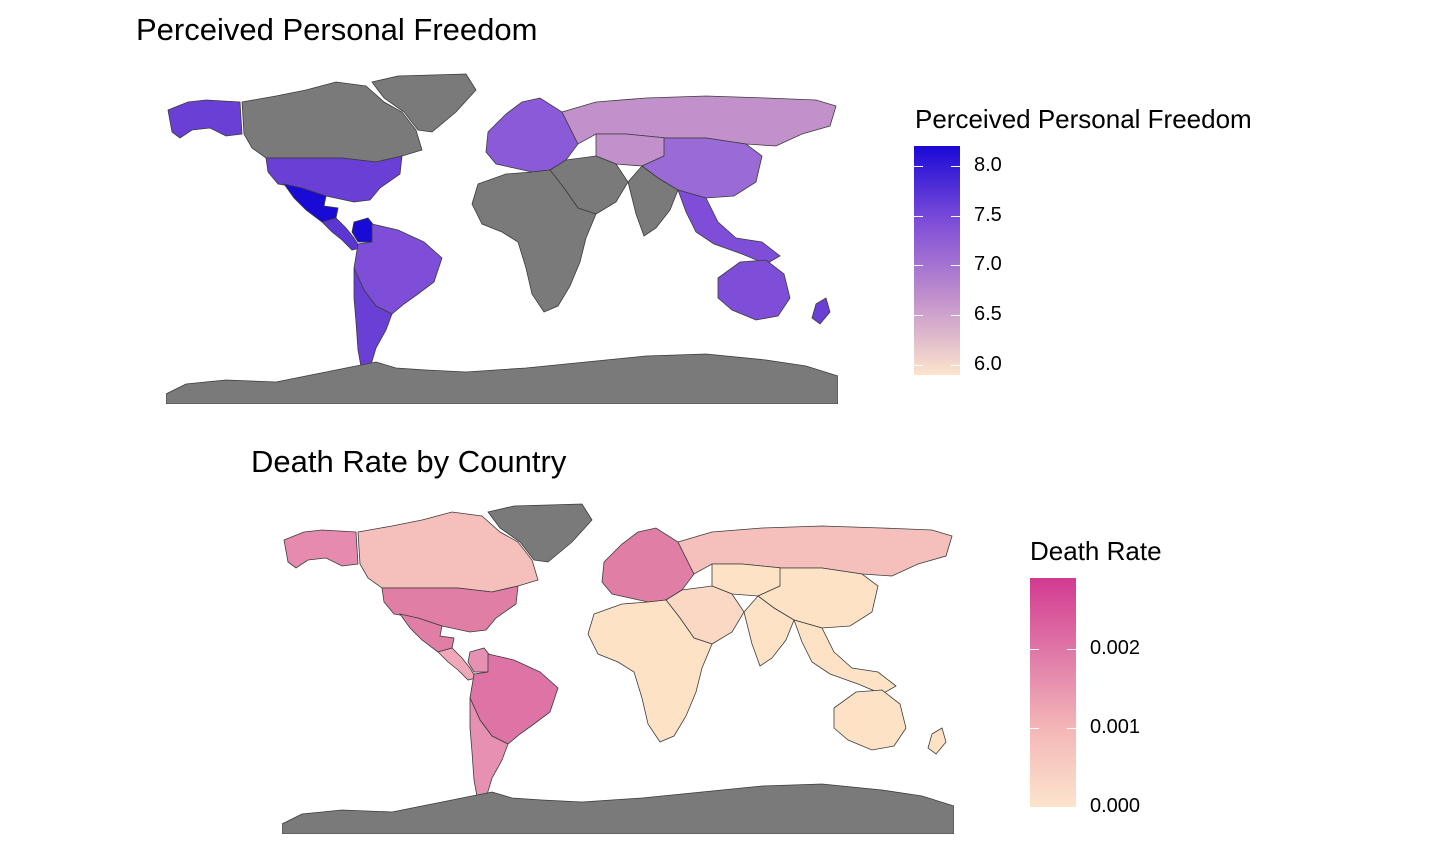 The height and width of the screenshot is (864, 1440). What do you see at coordinates (1083, 119) in the screenshot?
I see `map1-legend-title: Perceived Personal Freedom` at bounding box center [1083, 119].